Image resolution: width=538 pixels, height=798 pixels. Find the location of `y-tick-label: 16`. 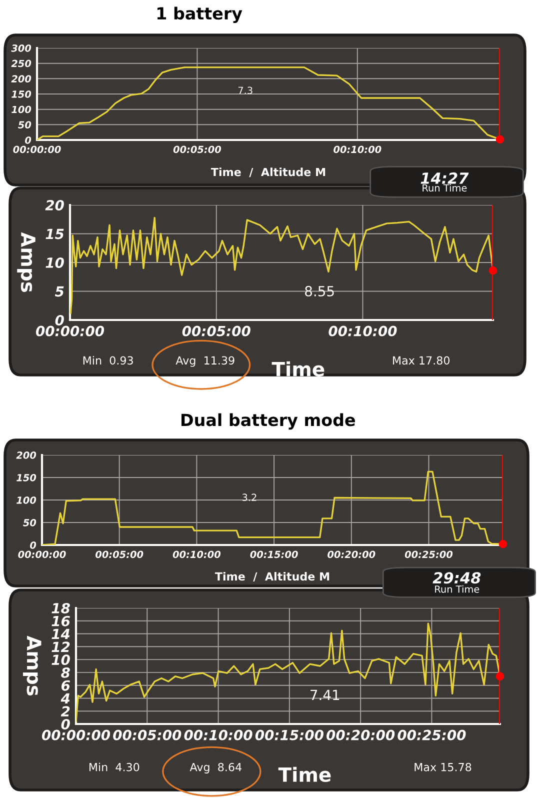

y-tick-label: 16 is located at coordinates (61, 621).